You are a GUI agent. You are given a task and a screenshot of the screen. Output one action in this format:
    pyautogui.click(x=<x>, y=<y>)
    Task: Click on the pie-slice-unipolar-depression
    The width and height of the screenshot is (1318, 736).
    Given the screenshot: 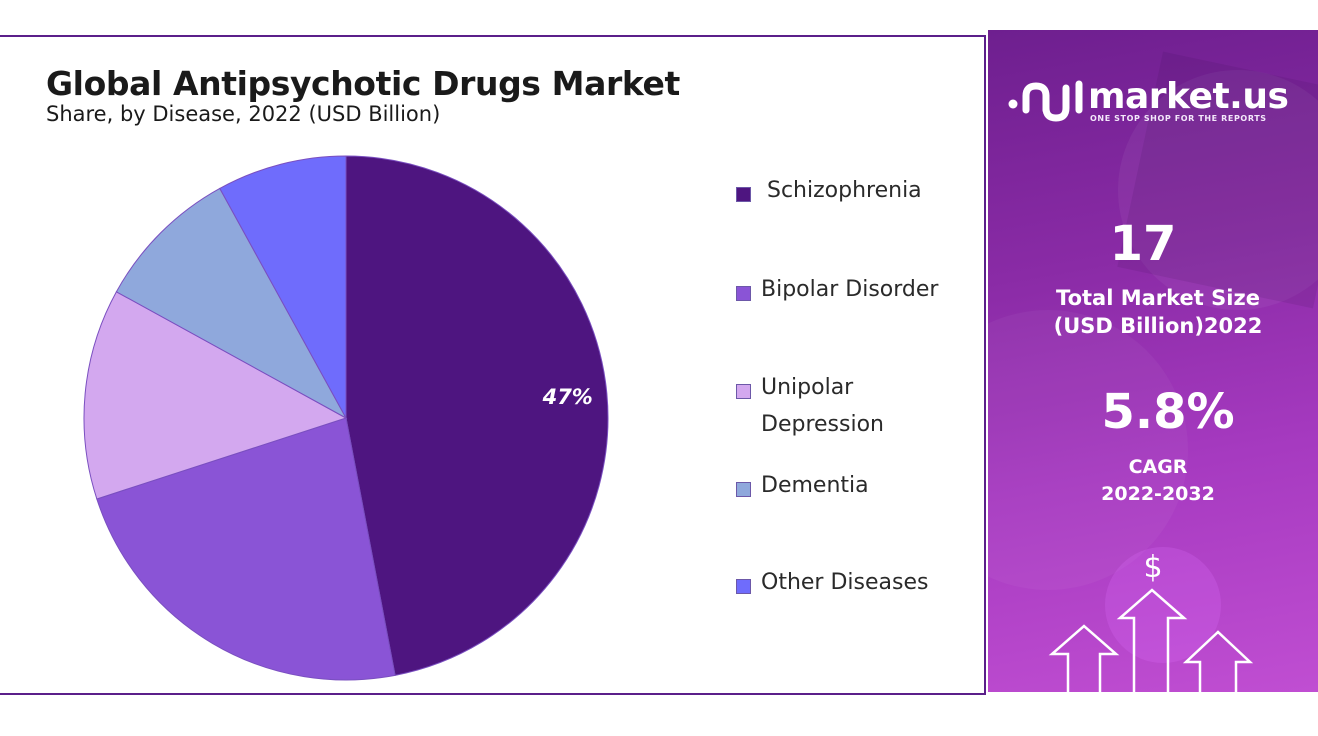 What is the action you would take?
    pyautogui.click(x=215, y=395)
    